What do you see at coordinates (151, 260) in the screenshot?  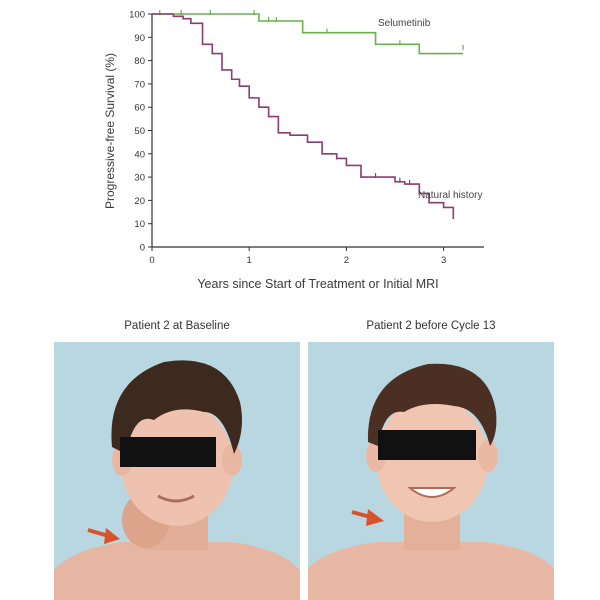 I see `x-tick-label: 0` at bounding box center [151, 260].